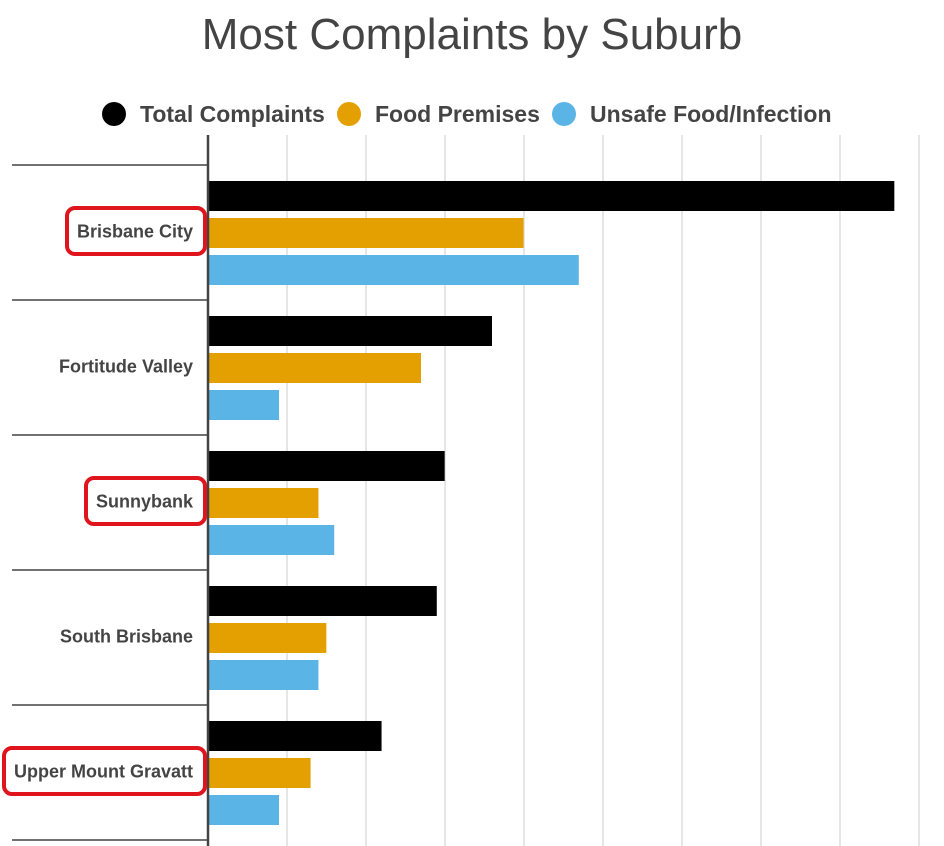 The width and height of the screenshot is (944, 846). I want to click on legend-item-unsafe-food: Unsafe Food/Infection, so click(692, 114).